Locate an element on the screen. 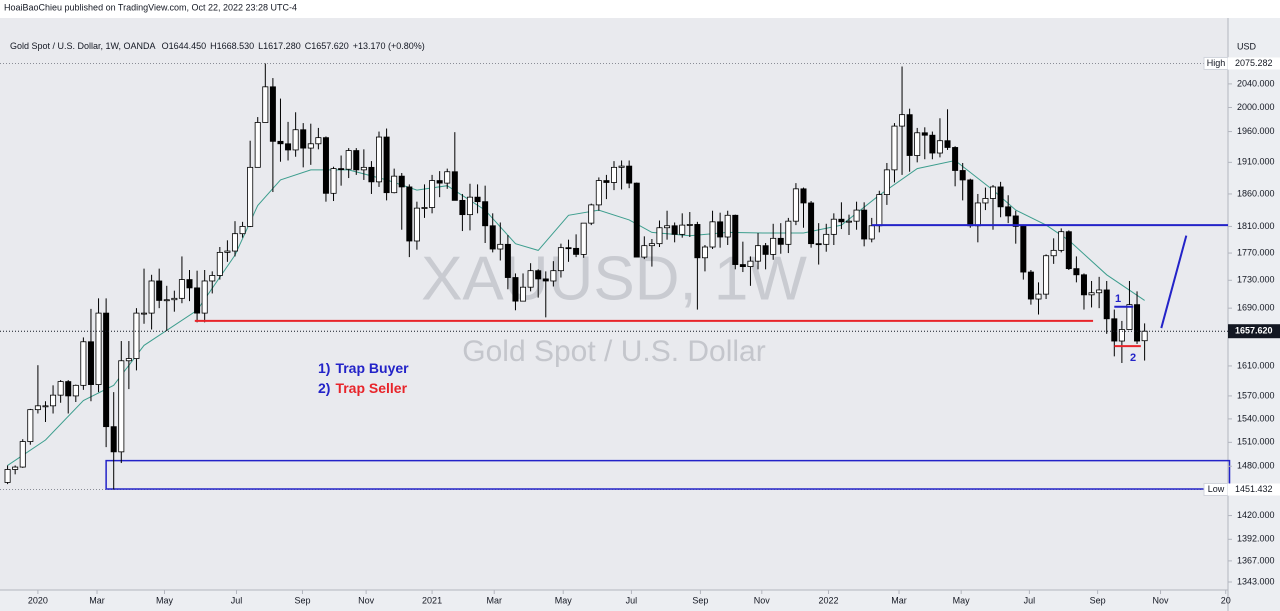 The height and width of the screenshot is (611, 1280). legend-value: O1644.450 is located at coordinates (184, 46).